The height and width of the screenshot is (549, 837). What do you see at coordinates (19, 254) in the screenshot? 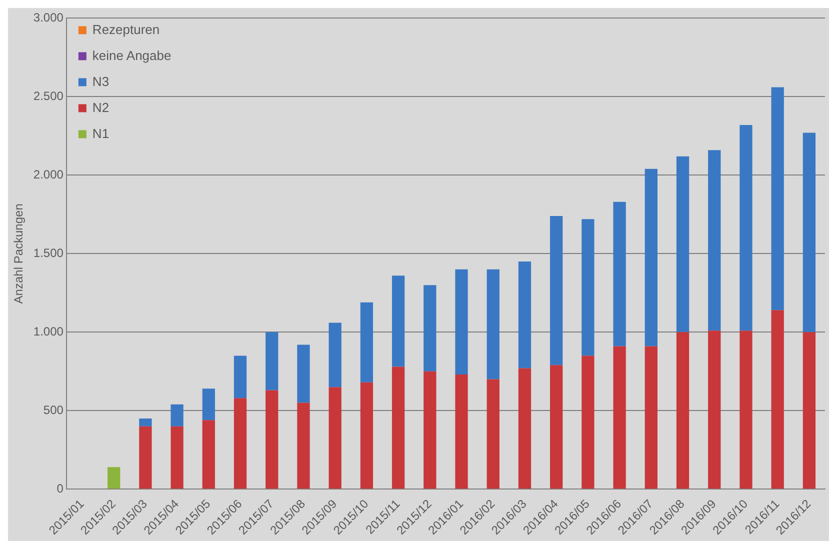
I see `y-axis-title: Anzahl Packungen` at bounding box center [19, 254].